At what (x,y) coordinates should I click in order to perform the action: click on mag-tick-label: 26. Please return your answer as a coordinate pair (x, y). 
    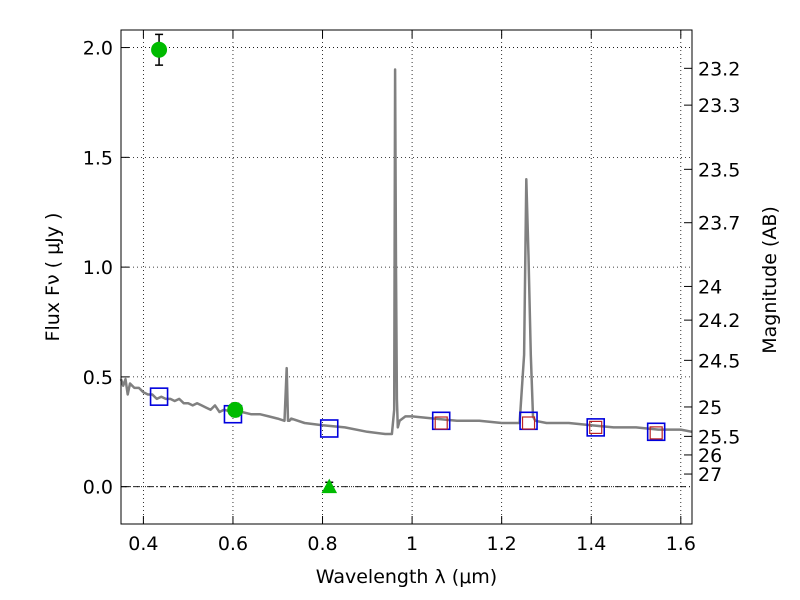
    Looking at the image, I should click on (710, 456).